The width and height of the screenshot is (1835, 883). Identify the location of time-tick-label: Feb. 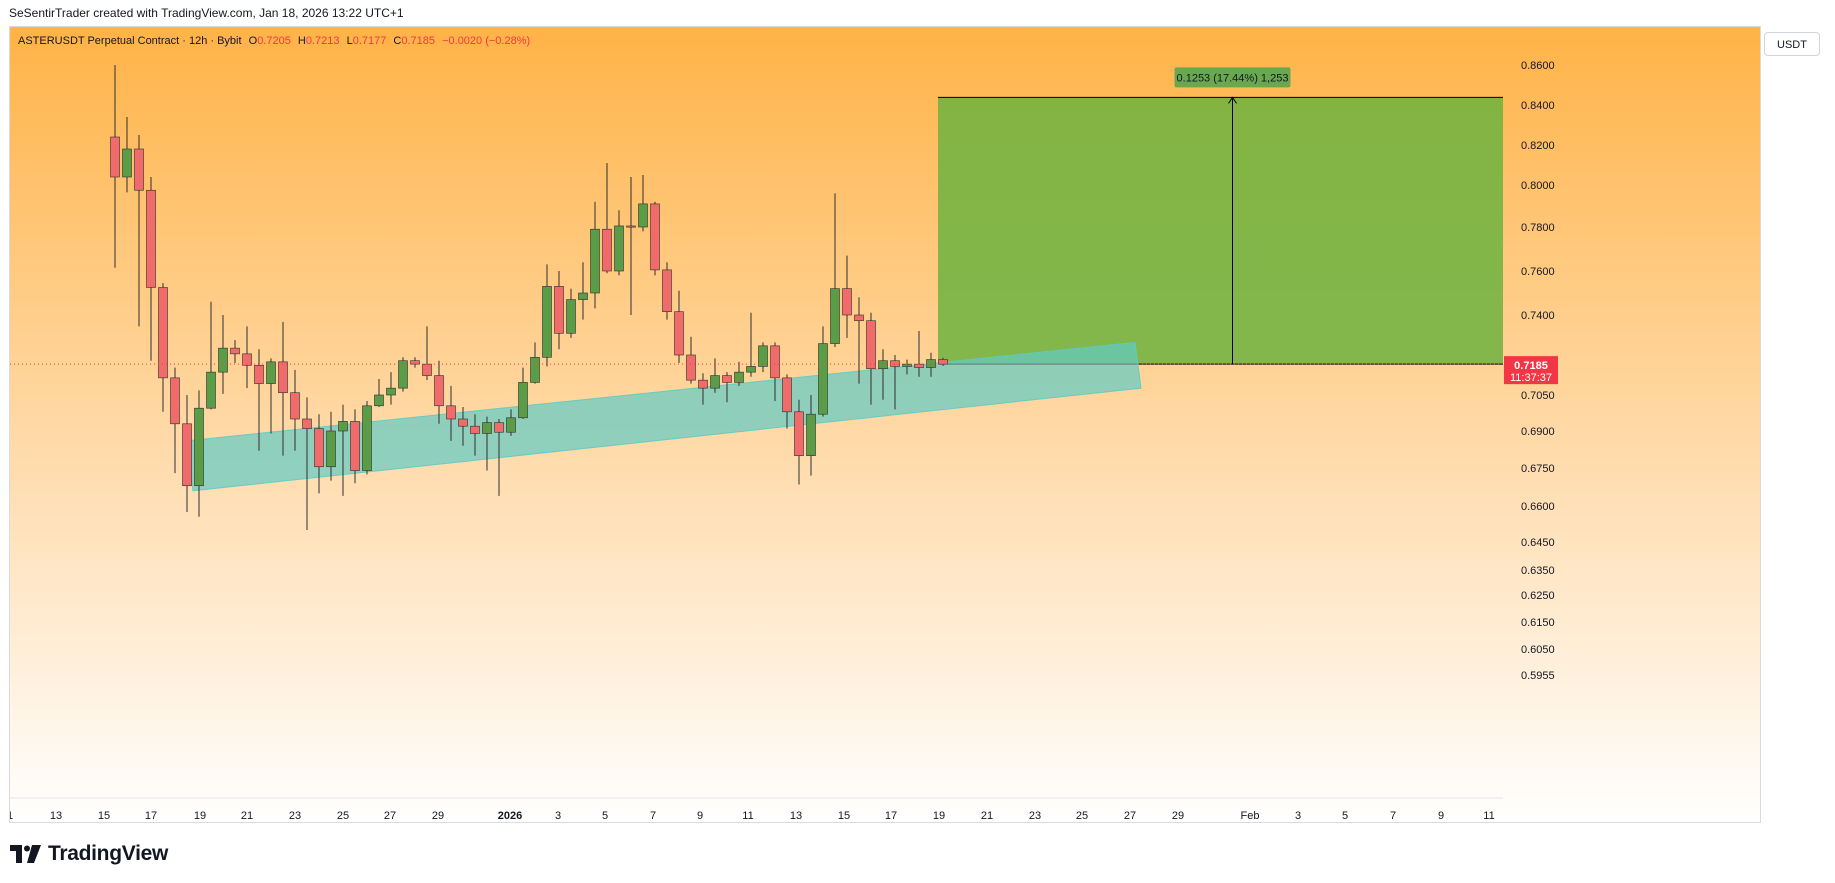
(1250, 816).